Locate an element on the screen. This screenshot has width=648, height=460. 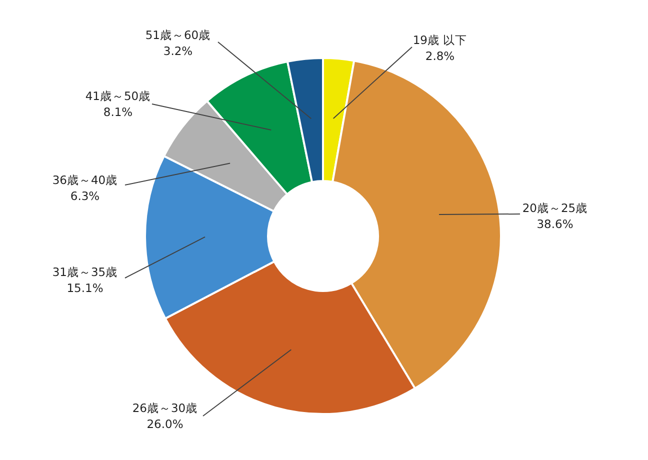
slice-label: 41歳～50歳 is located at coordinates (118, 96).